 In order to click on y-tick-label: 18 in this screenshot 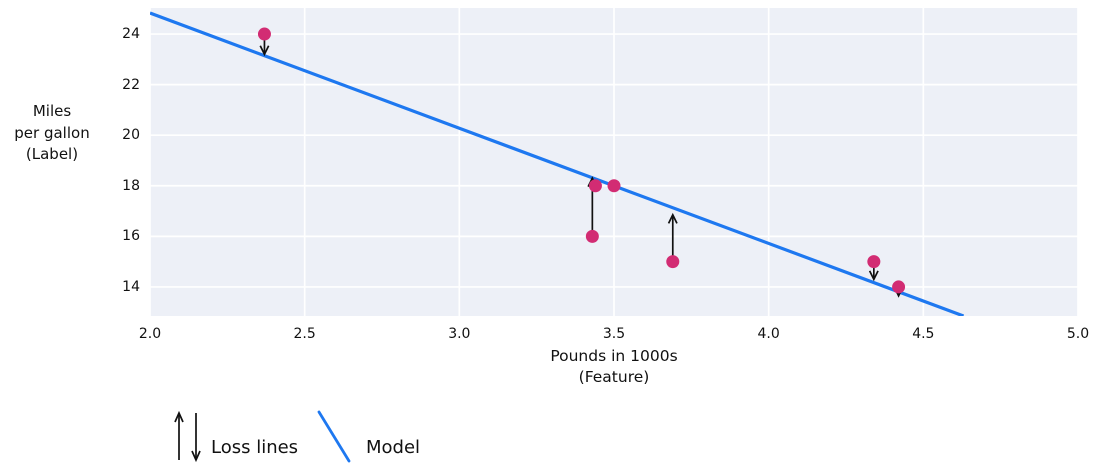, I will do `click(131, 185)`.